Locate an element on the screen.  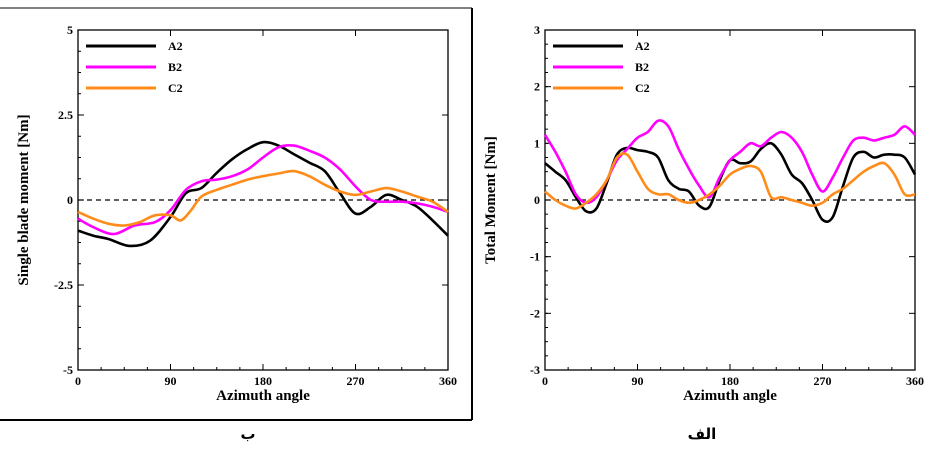
y-tick-label: -5 is located at coordinates (68, 370).